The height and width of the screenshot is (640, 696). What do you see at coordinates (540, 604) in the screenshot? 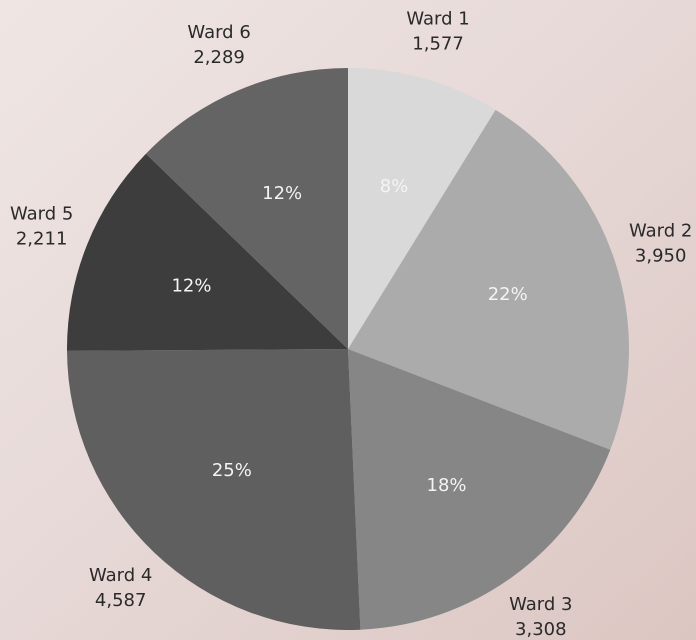
I see `category-label: Ward 3` at bounding box center [540, 604].